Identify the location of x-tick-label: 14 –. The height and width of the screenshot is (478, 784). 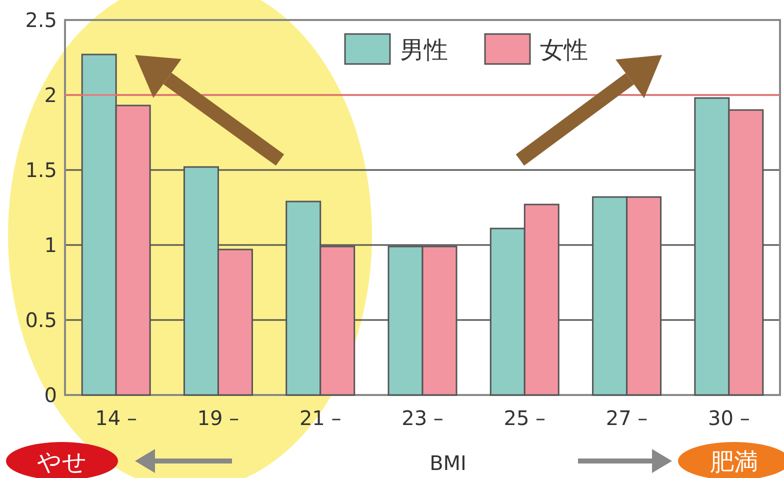
(116, 418).